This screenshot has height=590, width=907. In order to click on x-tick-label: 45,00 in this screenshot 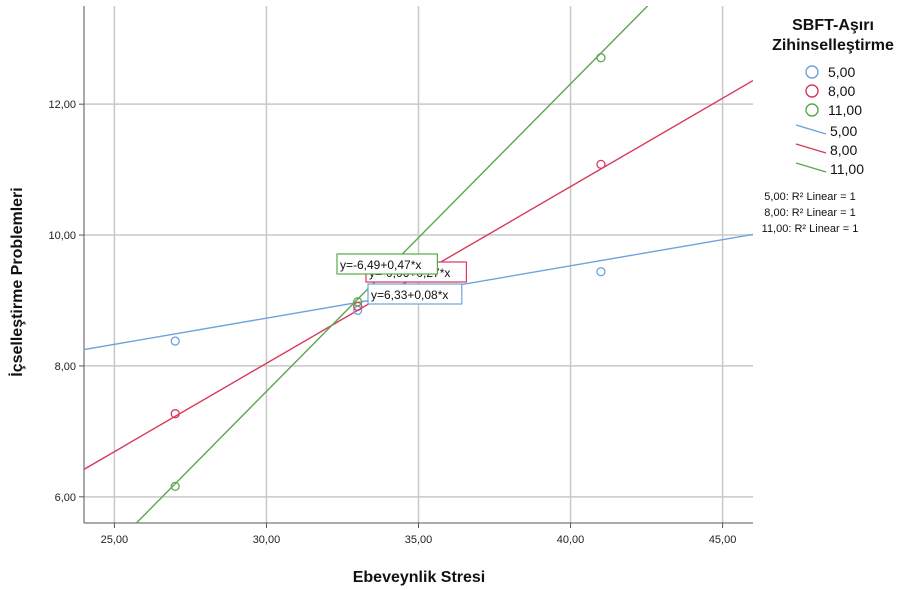, I will do `click(723, 540)`.